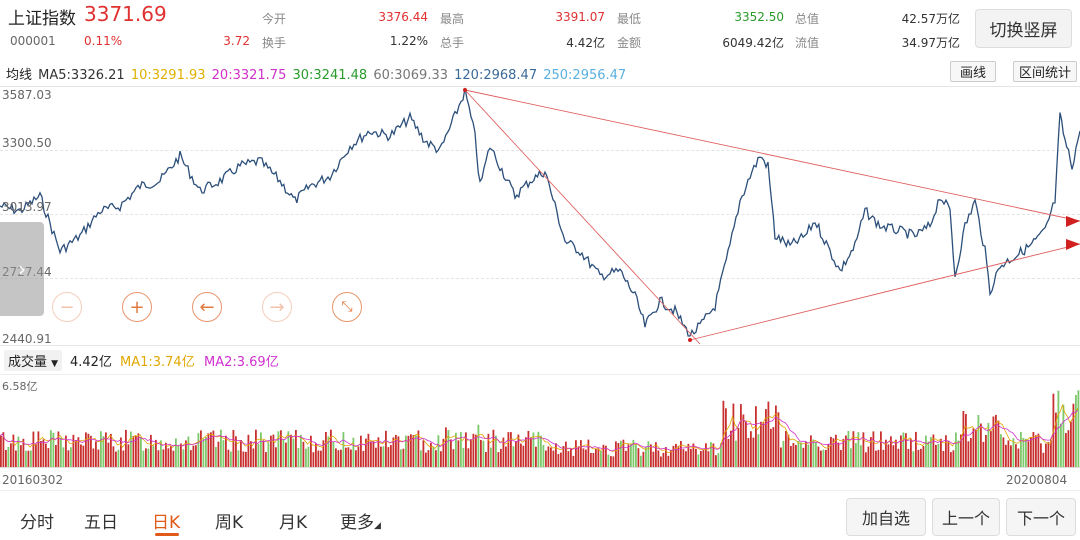  What do you see at coordinates (1023, 28) in the screenshot?
I see `switch-portrait-button: 切换竖屏` at bounding box center [1023, 28].